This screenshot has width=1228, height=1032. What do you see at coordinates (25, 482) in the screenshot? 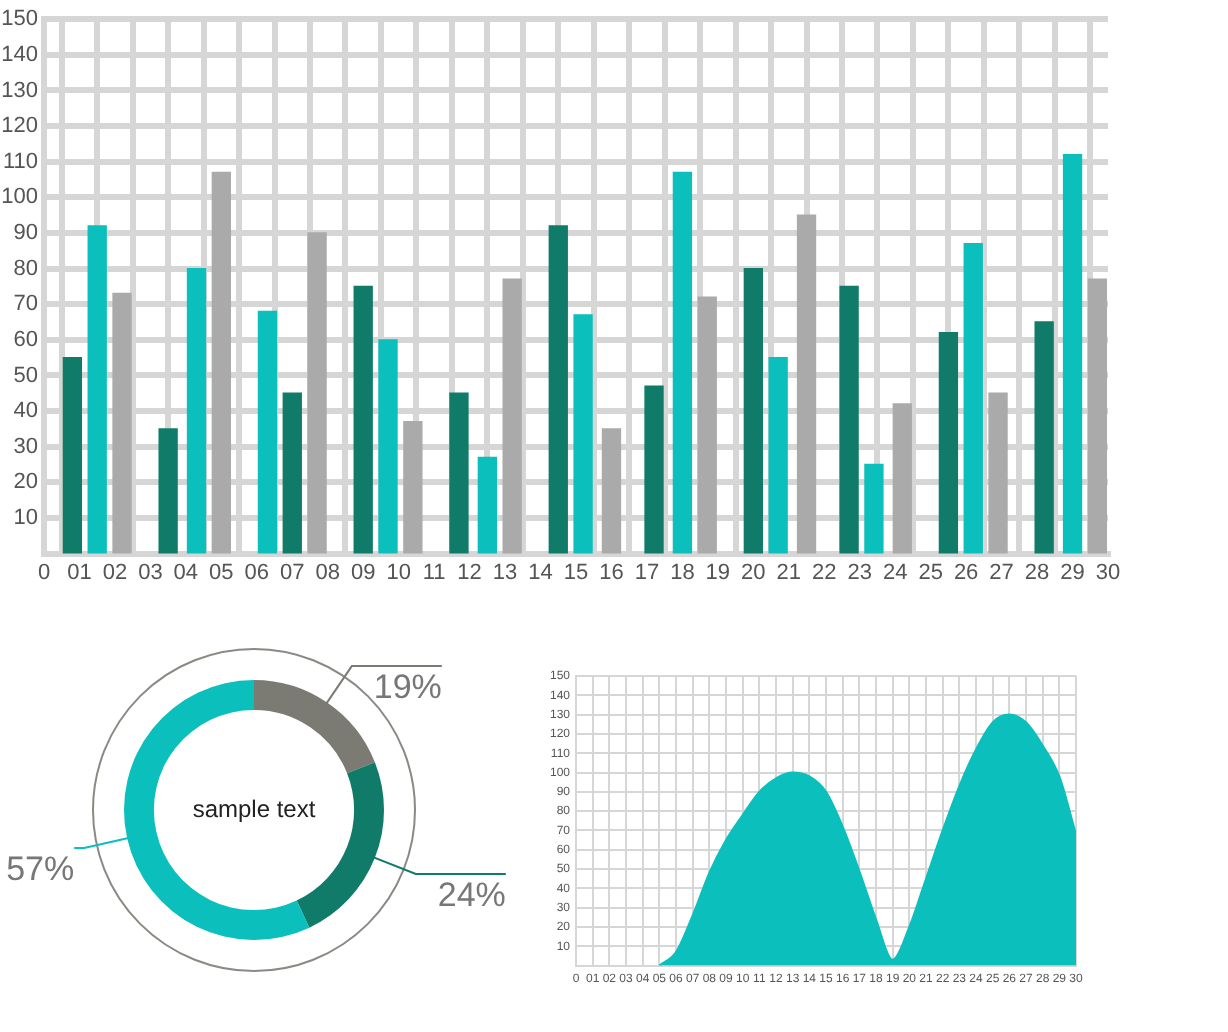
I see `y-tick-label: 20` at bounding box center [25, 482].